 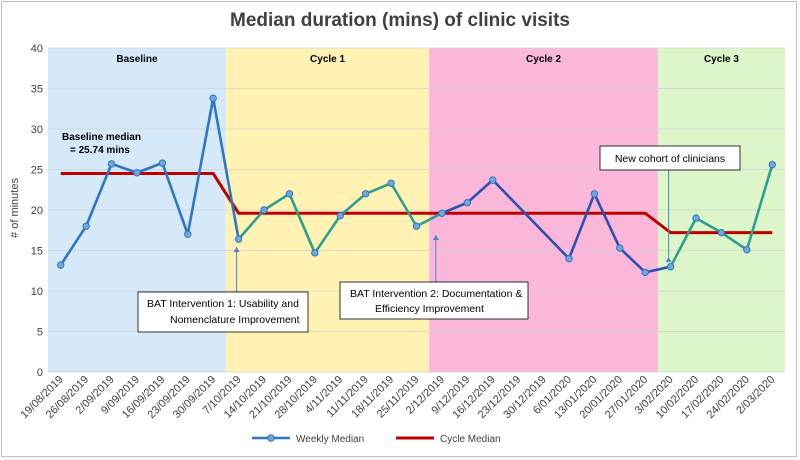 I want to click on intervention1-box, so click(x=223, y=312).